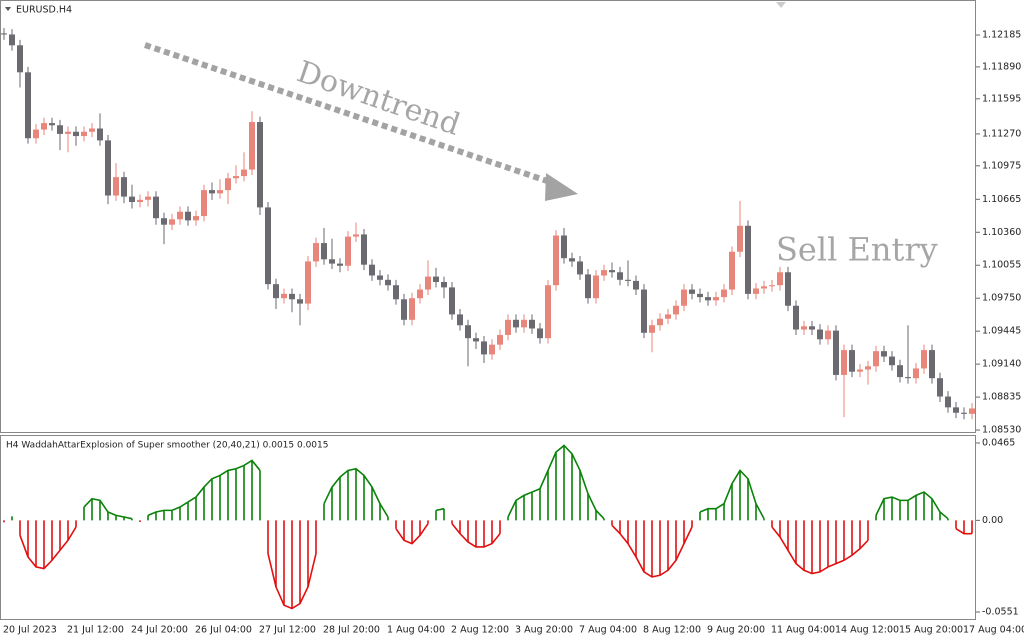 Image resolution: width=1024 pixels, height=640 pixels. I want to click on y-tick-label: -0.0551, so click(1000, 612).